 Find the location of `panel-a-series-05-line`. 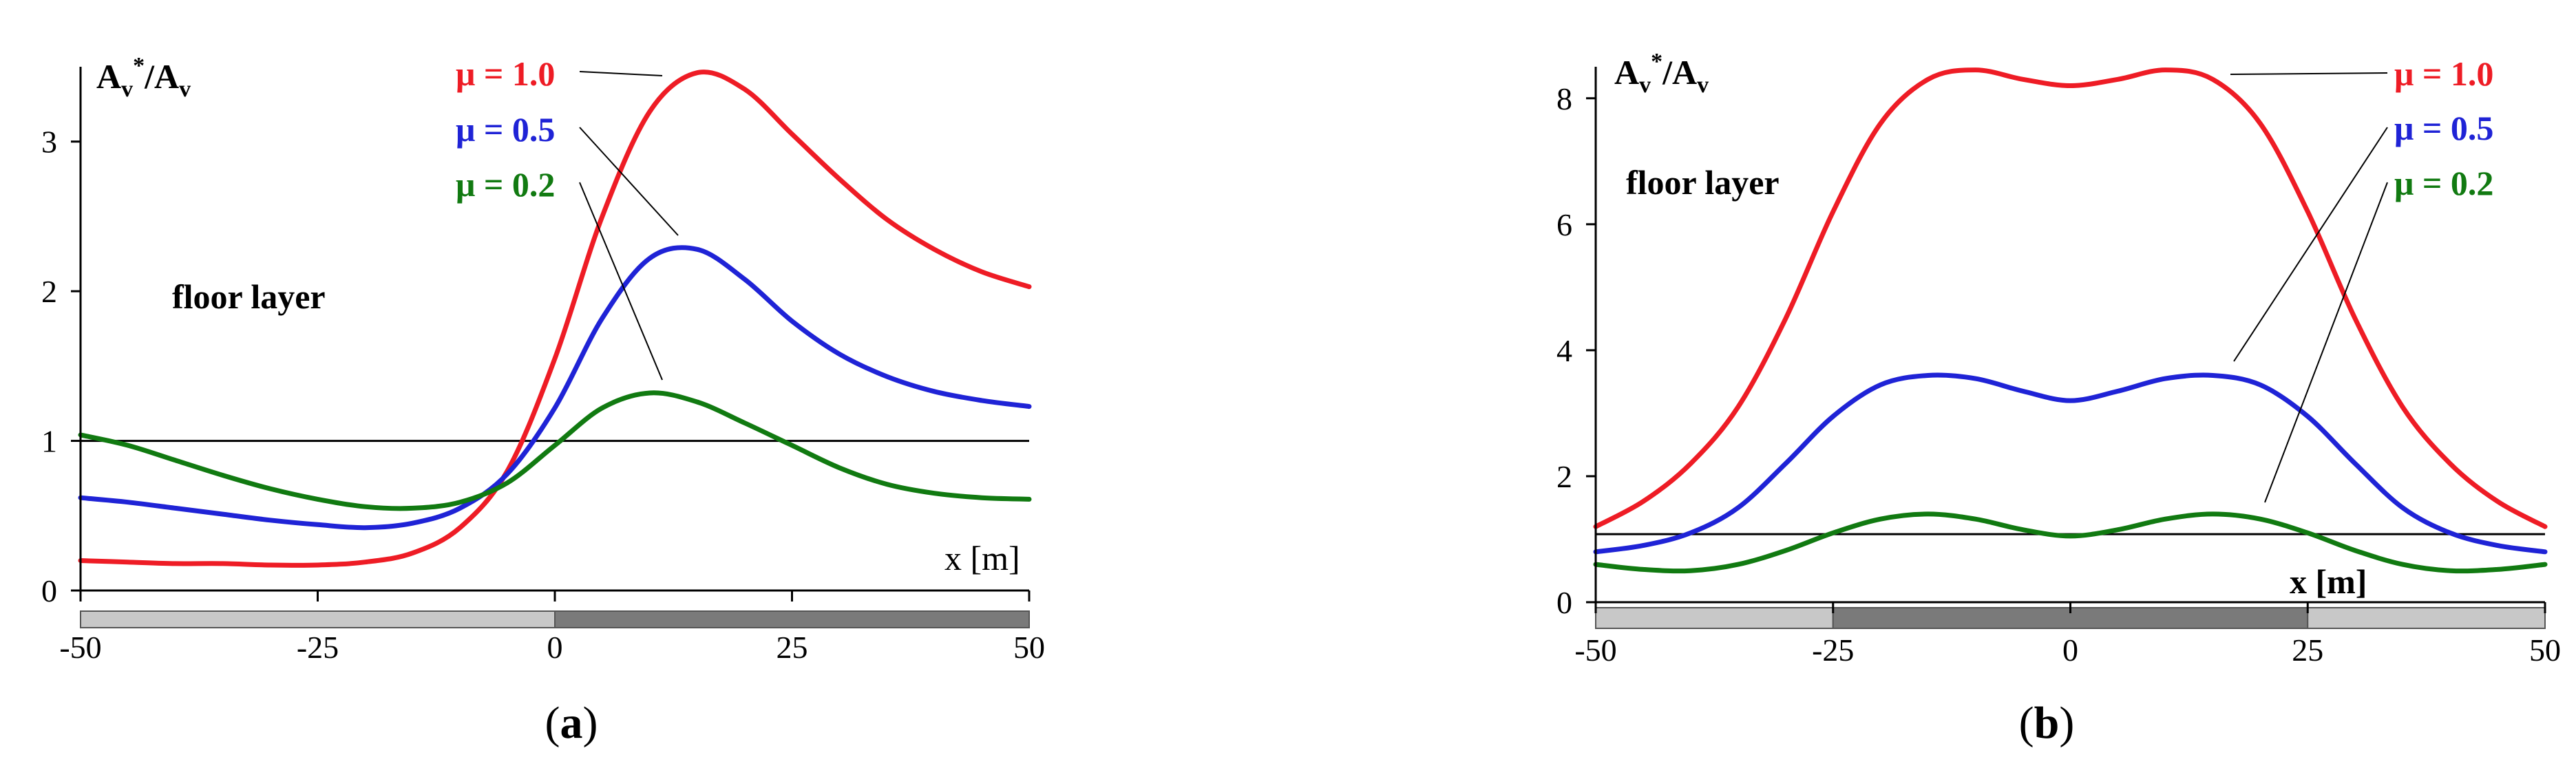

panel-a-series-05-line is located at coordinates (555, 388).